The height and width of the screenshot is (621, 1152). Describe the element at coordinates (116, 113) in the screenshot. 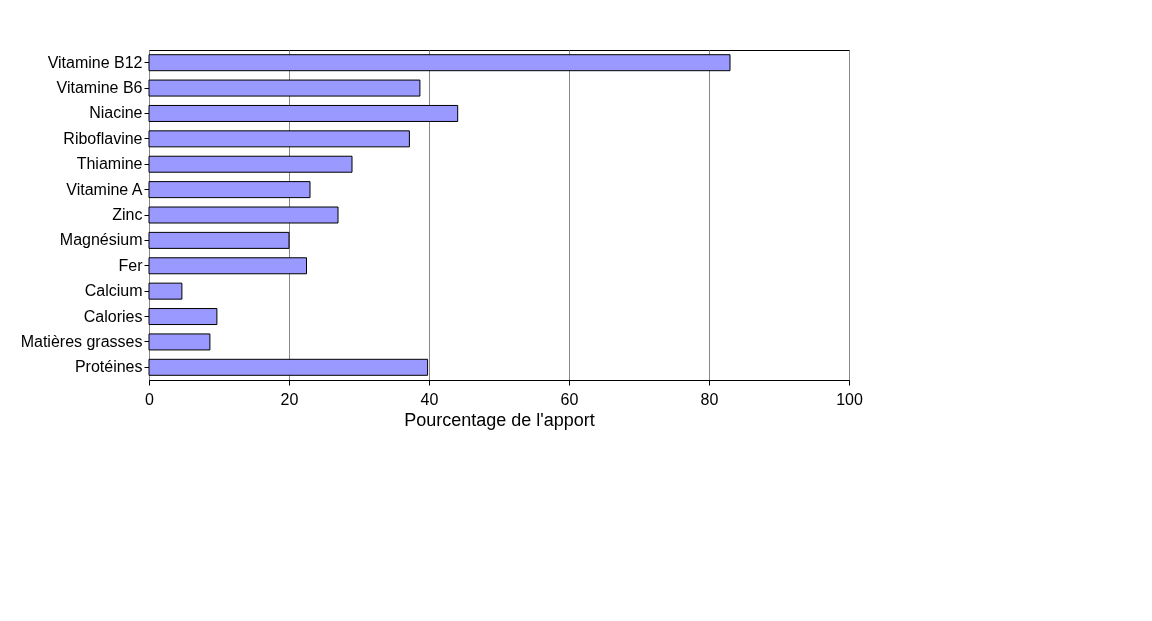

I see `y-tick-label: Niacine` at that location.